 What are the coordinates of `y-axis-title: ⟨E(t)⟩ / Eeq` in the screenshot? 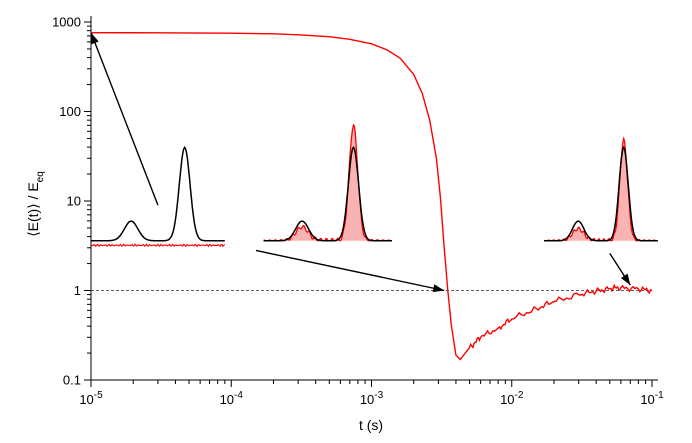 It's located at (35, 204).